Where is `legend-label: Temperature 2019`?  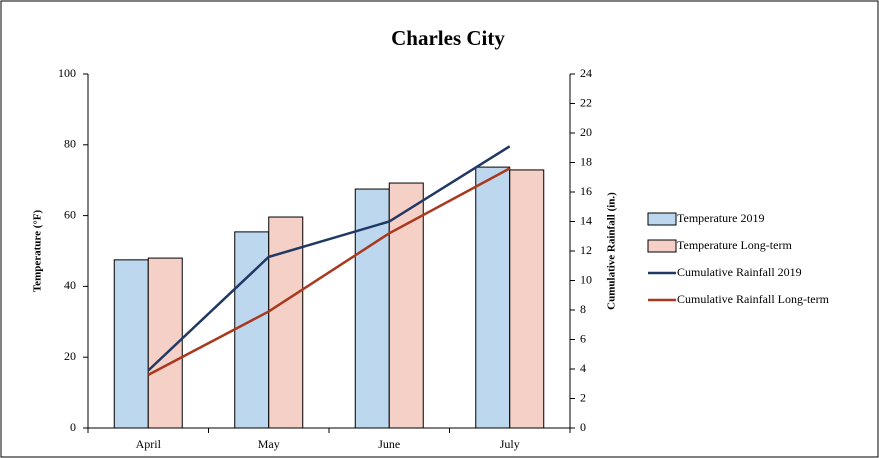
legend-label: Temperature 2019 is located at coordinates (720, 218).